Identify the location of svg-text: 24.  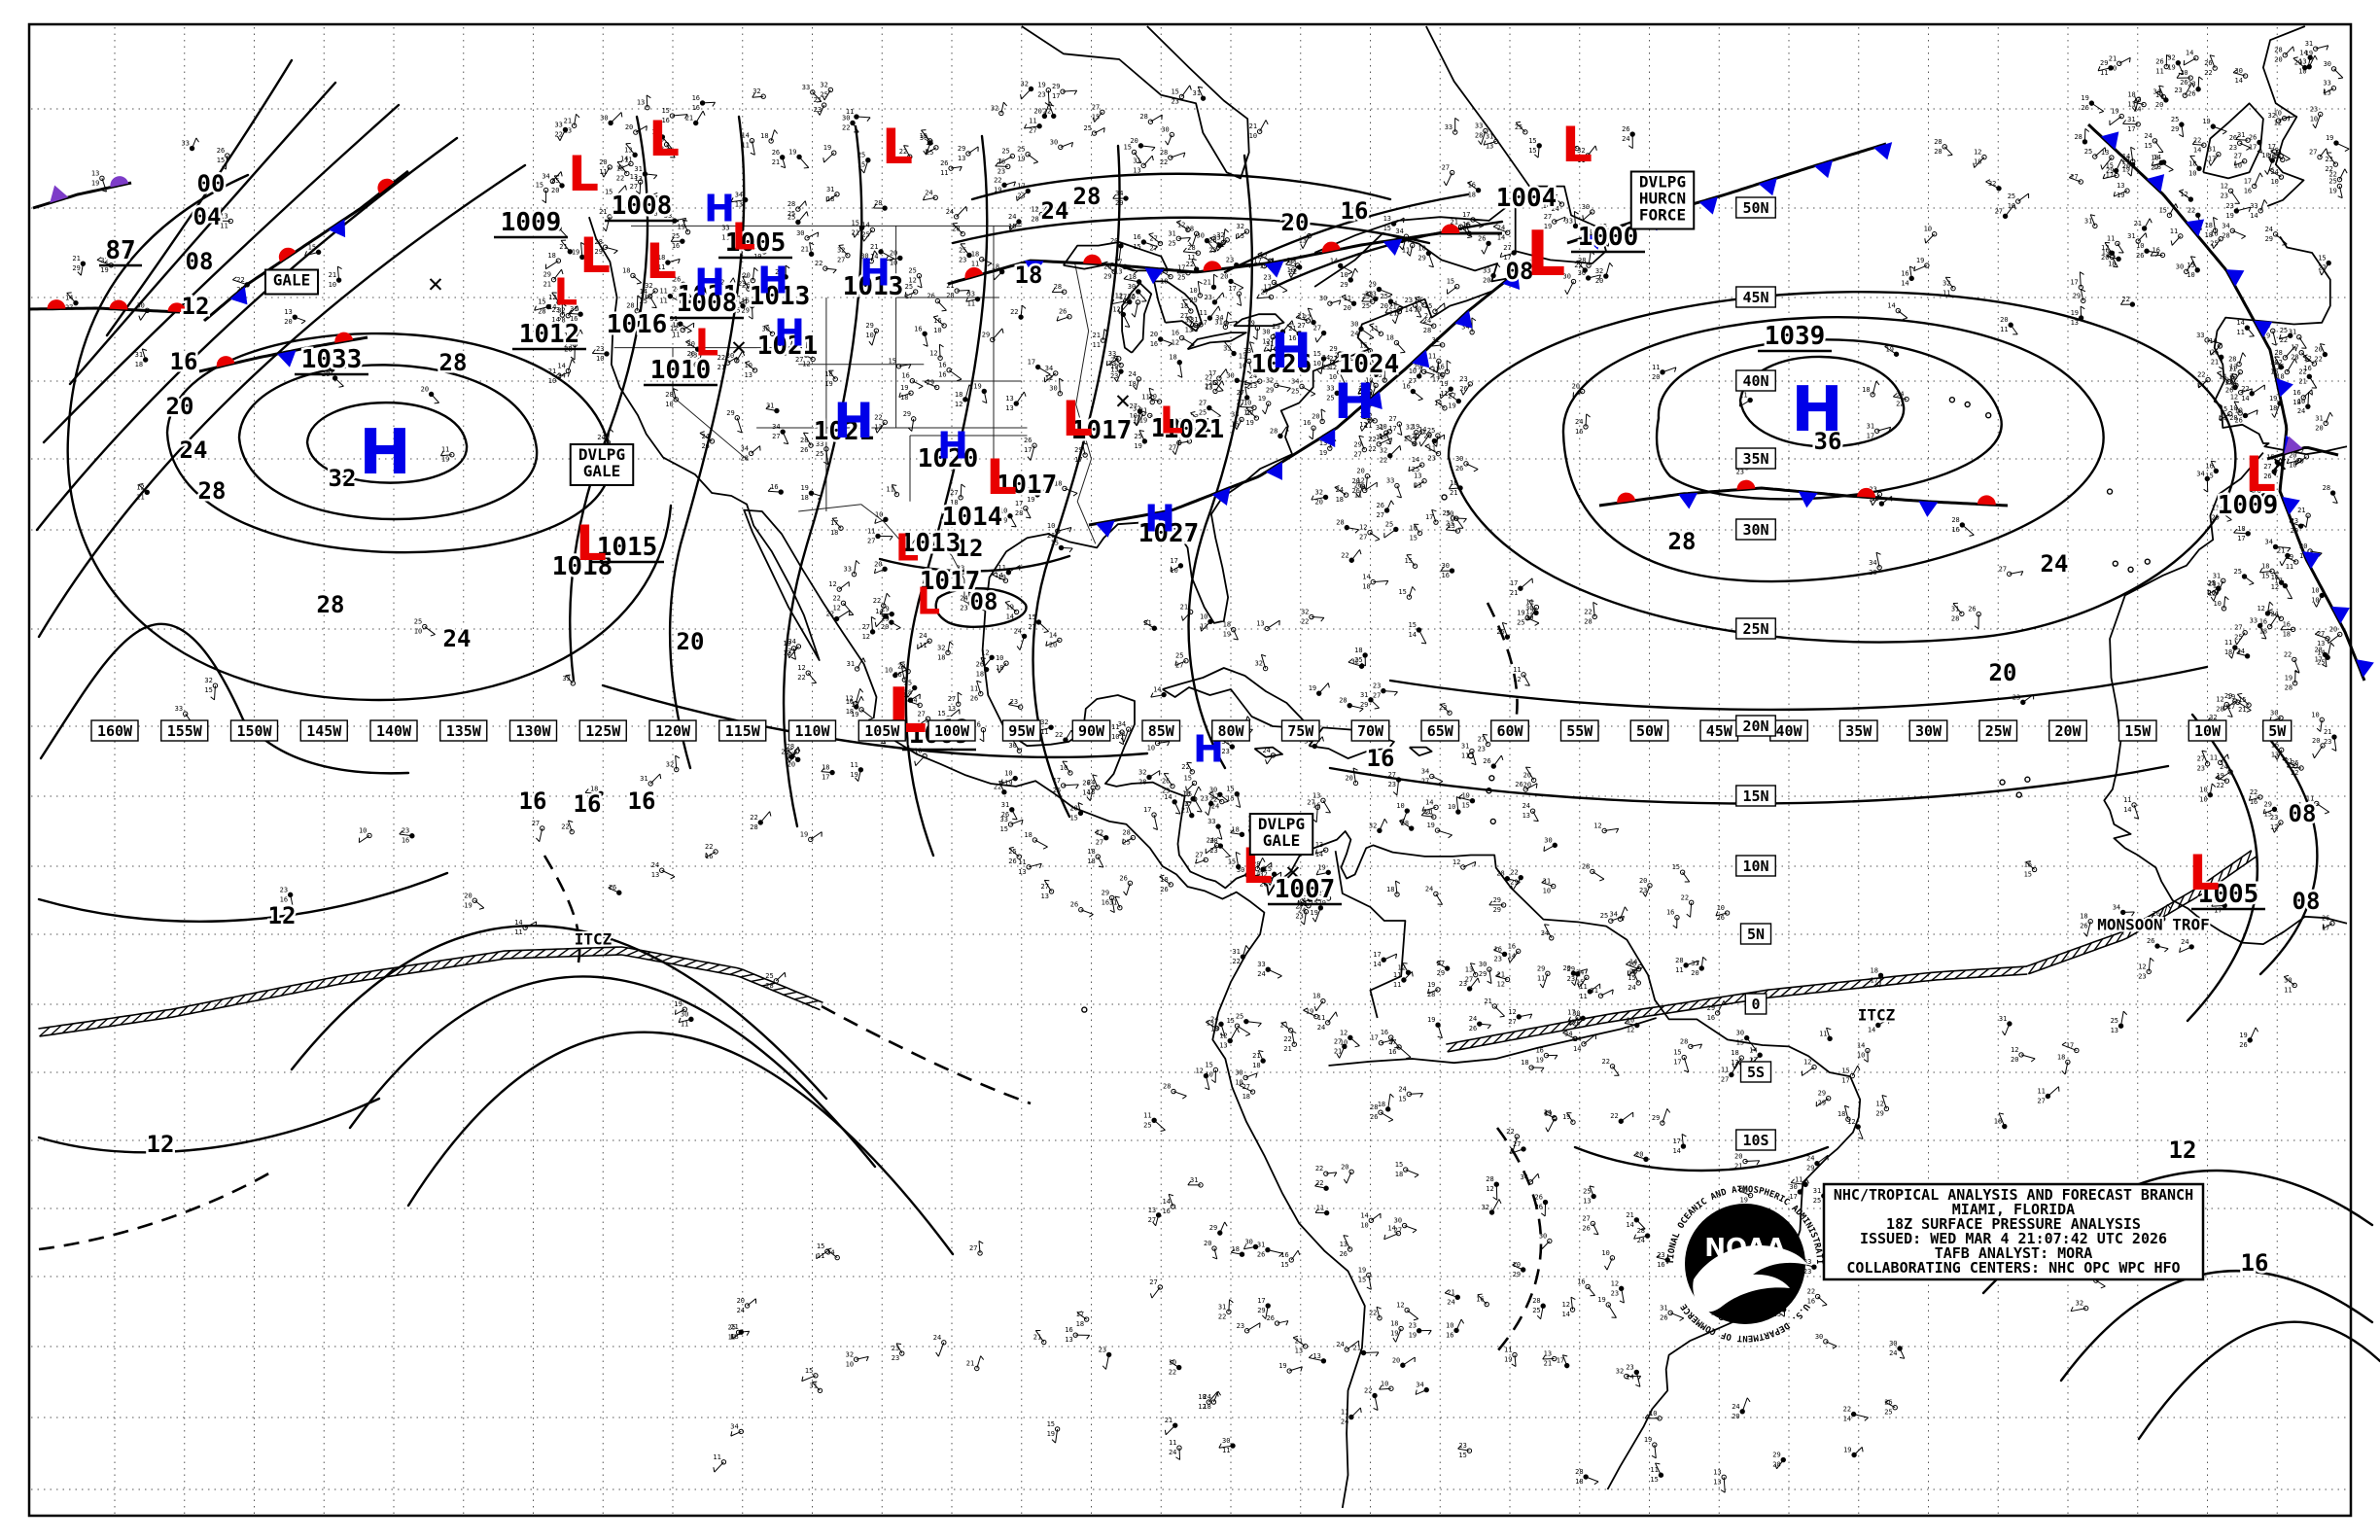
(2148, 136).